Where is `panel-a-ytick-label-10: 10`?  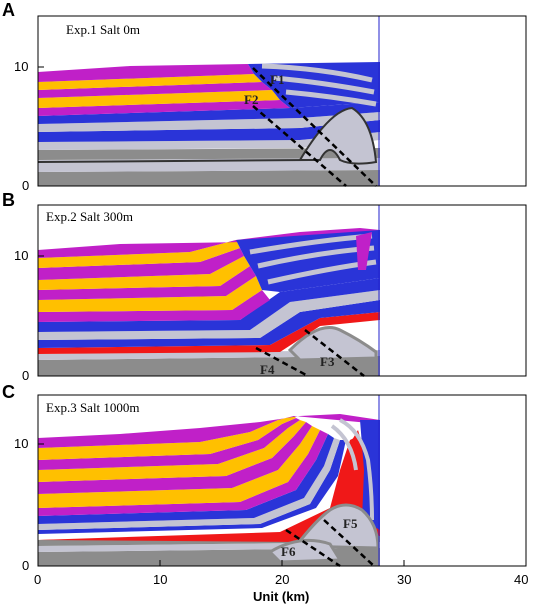 panel-a-ytick-label-10: 10 is located at coordinates (21, 66).